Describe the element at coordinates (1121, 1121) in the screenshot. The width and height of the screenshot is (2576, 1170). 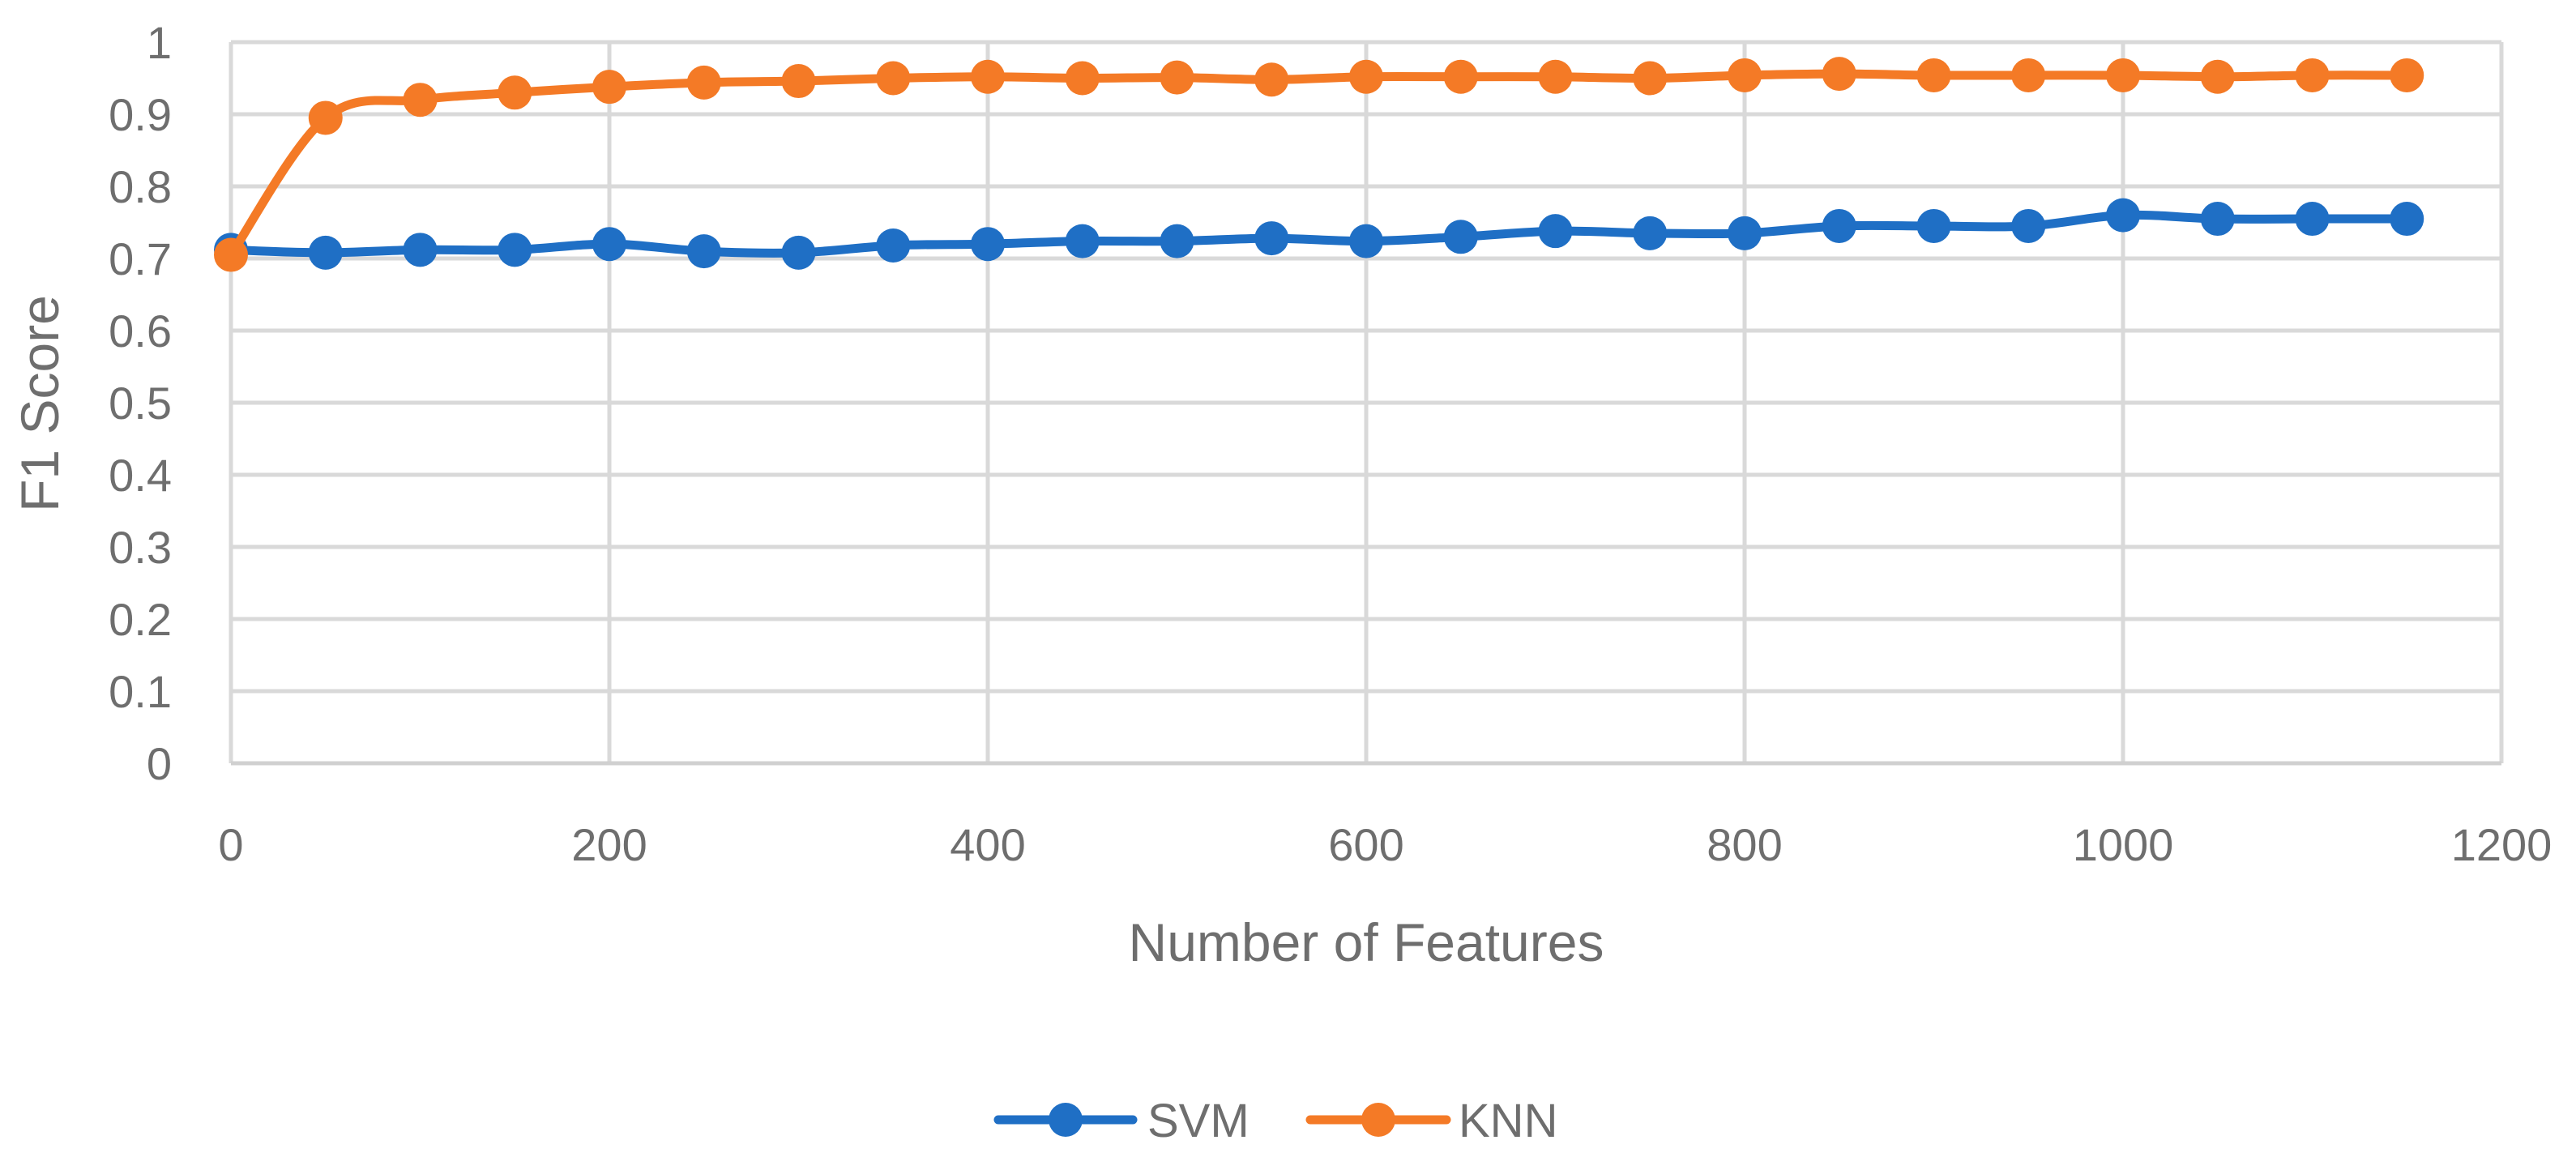
I see `legend-item-svm: SVM` at that location.